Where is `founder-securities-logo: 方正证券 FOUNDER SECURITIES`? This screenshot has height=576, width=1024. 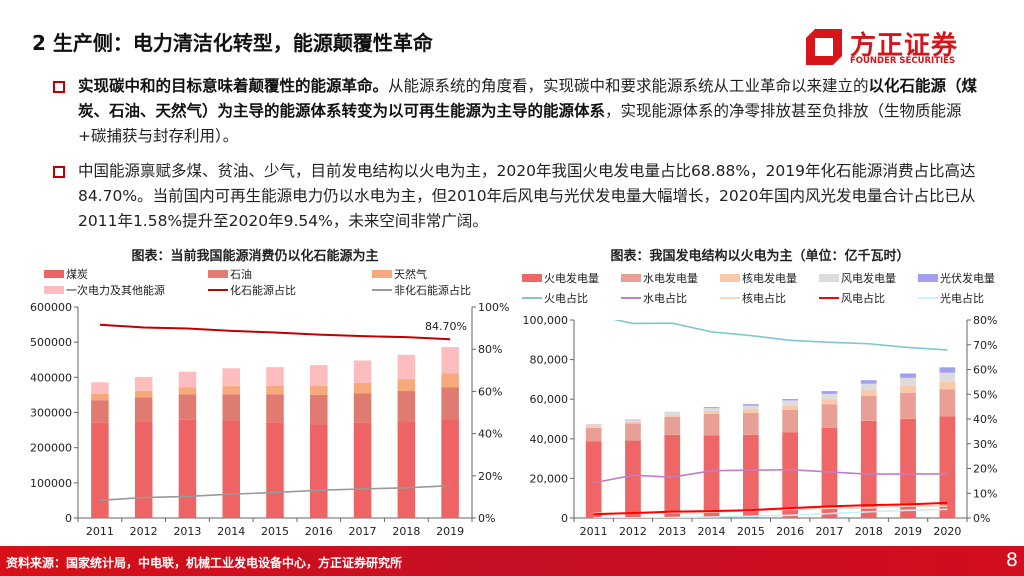
founder-securities-logo: 方正证券 FOUNDER SECURITIES is located at coordinates (891, 47).